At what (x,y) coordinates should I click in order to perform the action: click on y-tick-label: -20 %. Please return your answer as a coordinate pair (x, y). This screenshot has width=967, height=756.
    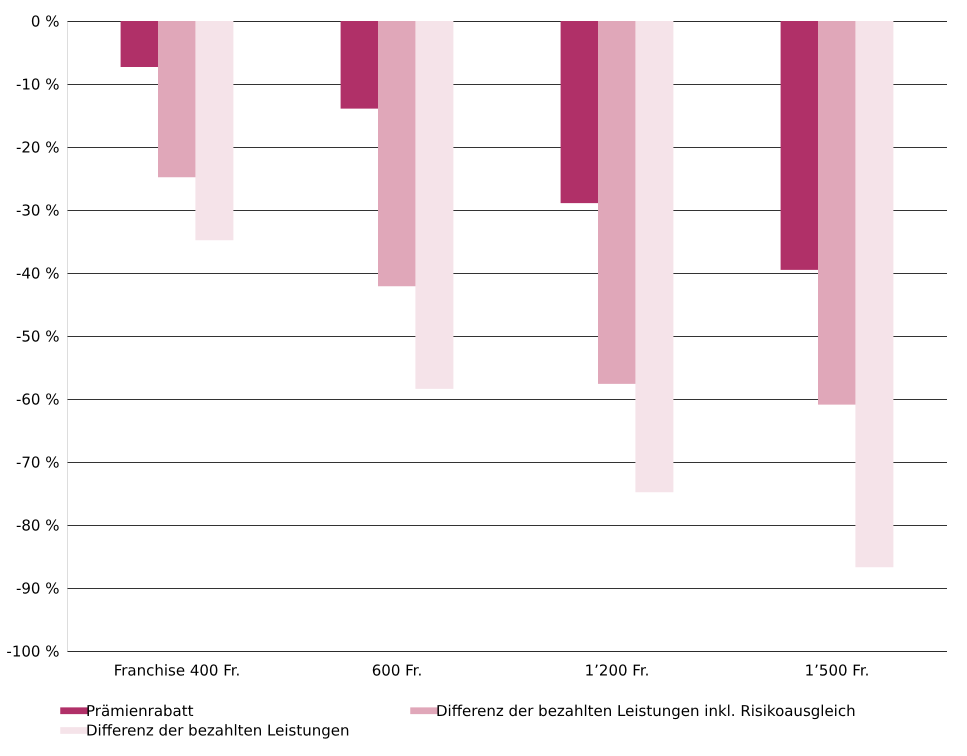
    Looking at the image, I should click on (38, 147).